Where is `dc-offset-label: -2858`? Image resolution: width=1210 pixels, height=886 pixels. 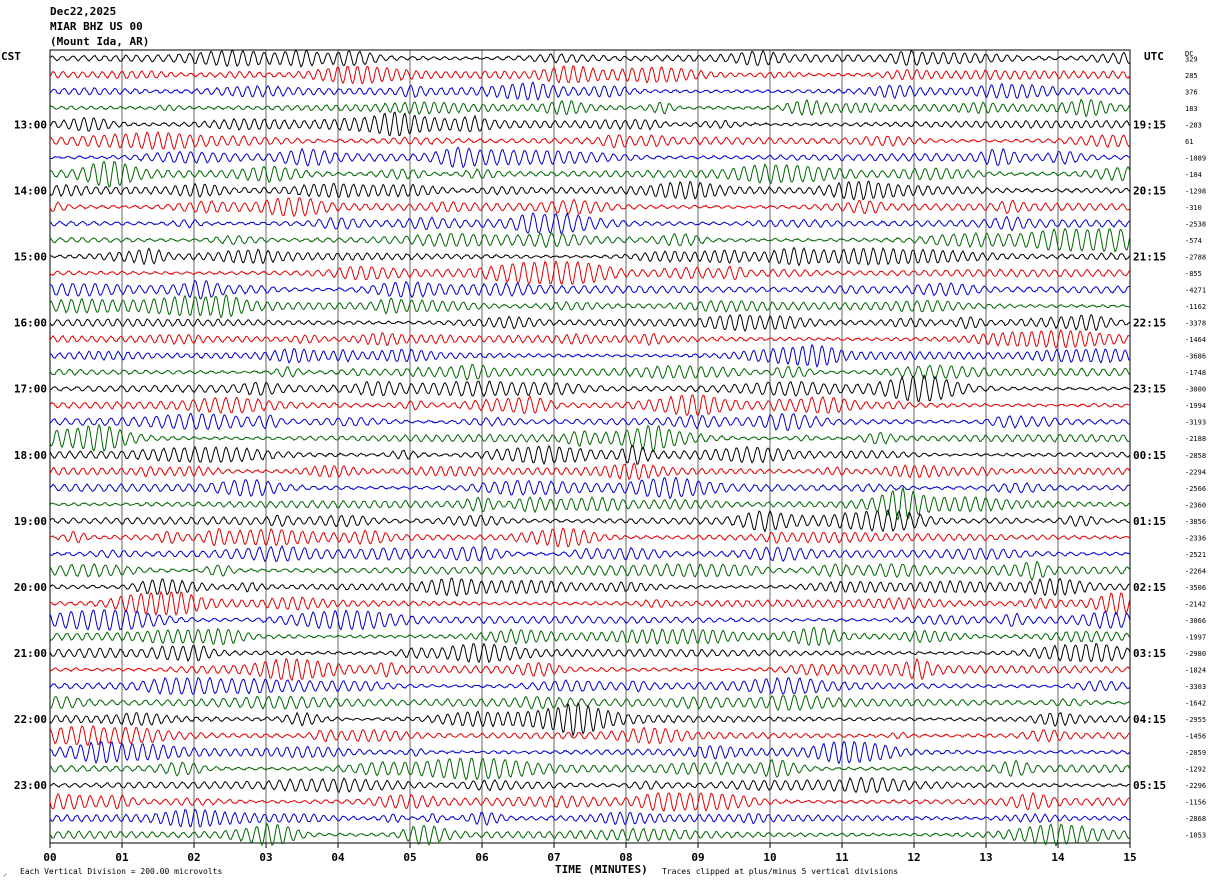 dc-offset-label: -2858 is located at coordinates (1195, 456).